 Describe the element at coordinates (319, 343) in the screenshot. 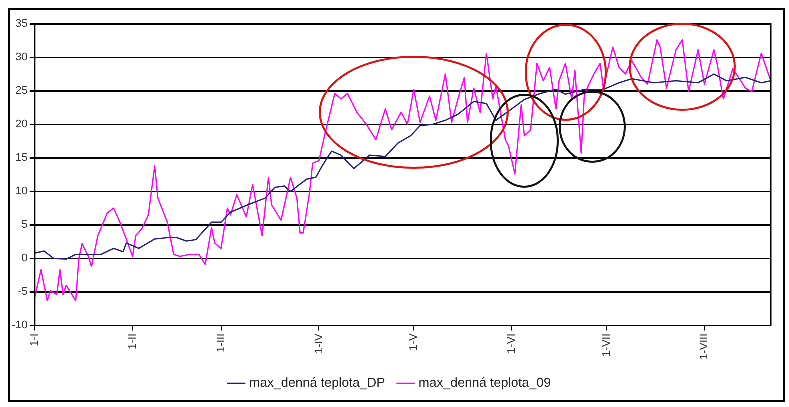

I see `x-tick-label: 1-IV` at that location.